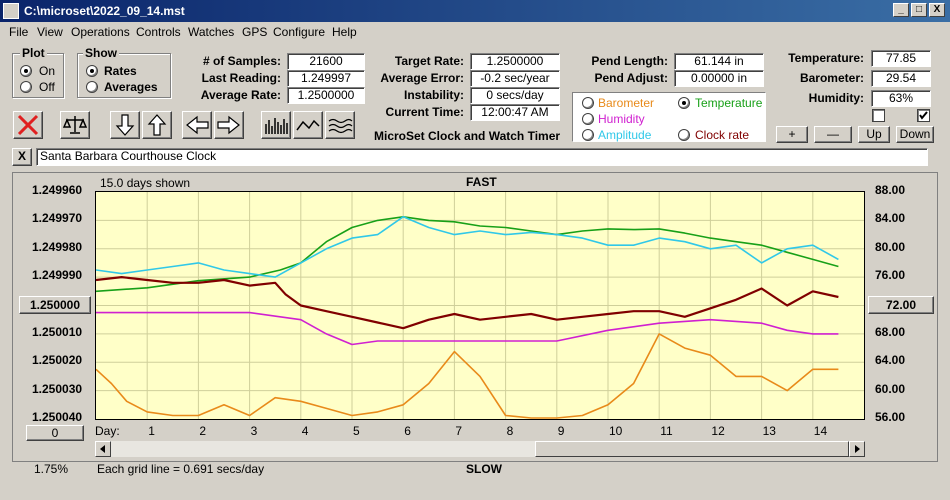 Image resolution: width=950 pixels, height=500 pixels. Describe the element at coordinates (890, 275) in the screenshot. I see `y-right-tick-label: 76.00` at that location.